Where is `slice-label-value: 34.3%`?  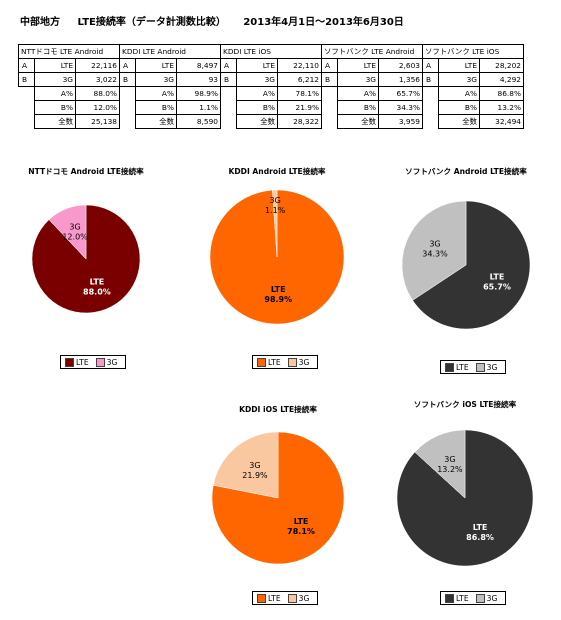
slice-label-value: 34.3% is located at coordinates (435, 253).